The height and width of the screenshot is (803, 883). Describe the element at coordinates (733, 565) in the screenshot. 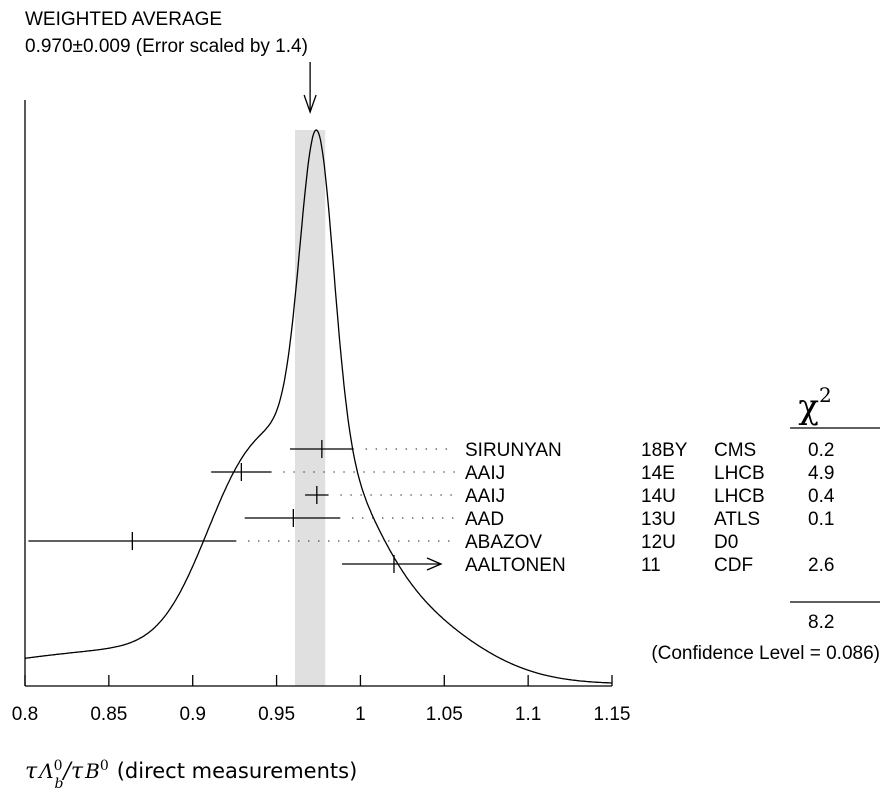

I see `measurement-experiment: CDF` at that location.